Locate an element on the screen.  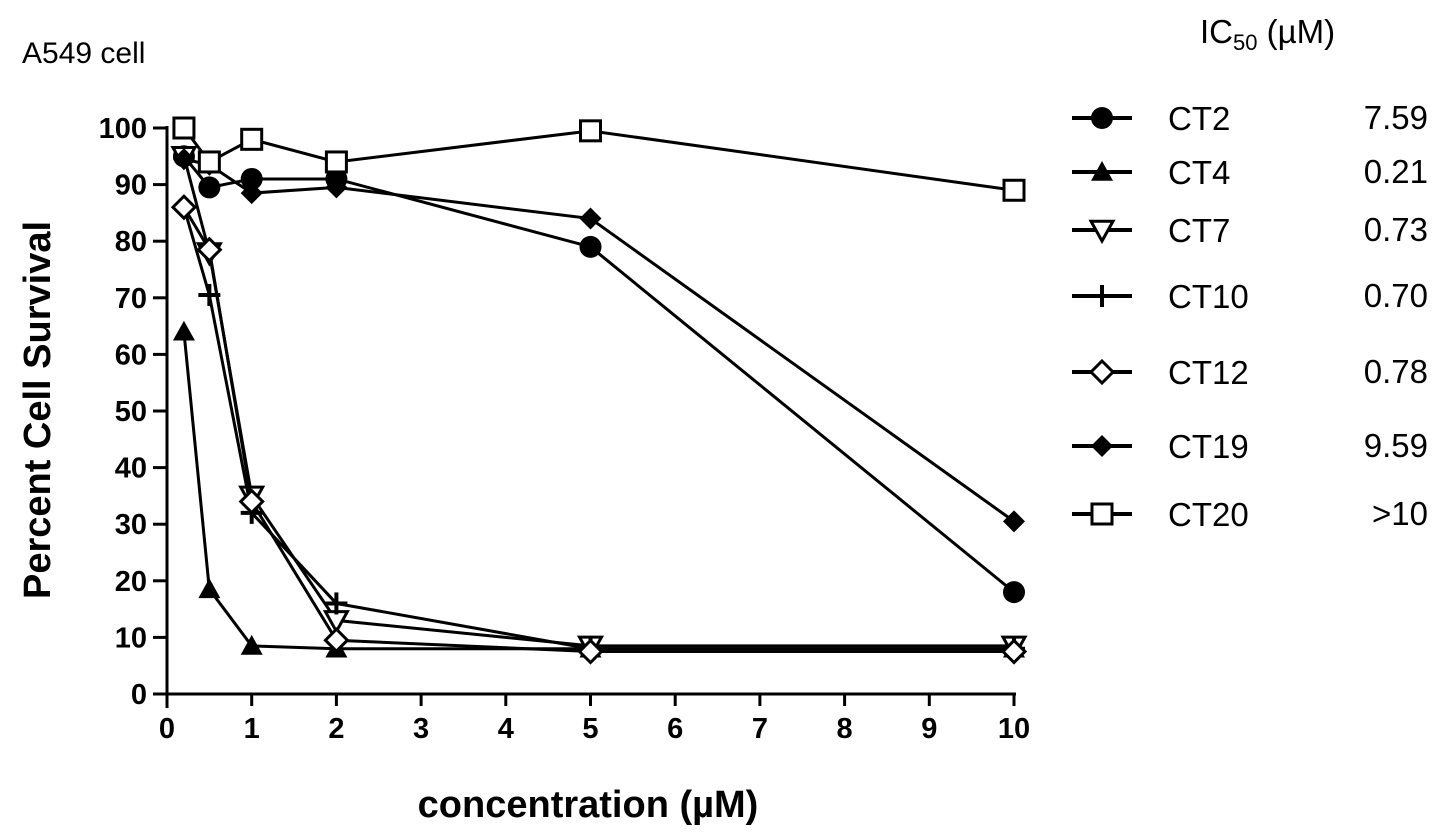
y-axis-label: Percent Cell Survival is located at coordinates (38, 410).